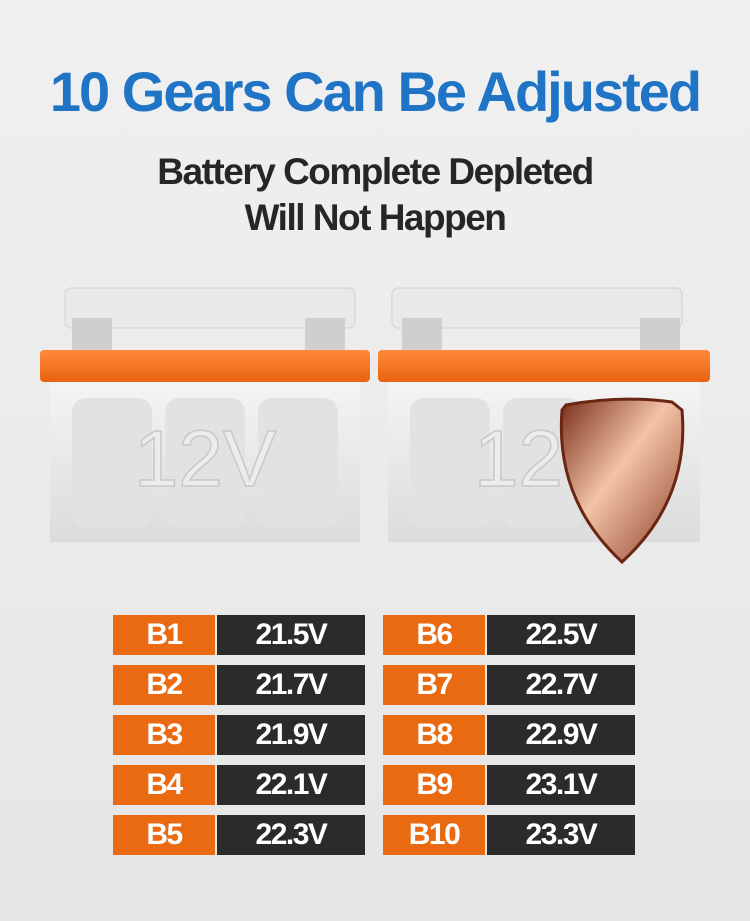 Image resolution: width=750 pixels, height=921 pixels. I want to click on voltage-label: 22.9V, so click(562, 734).